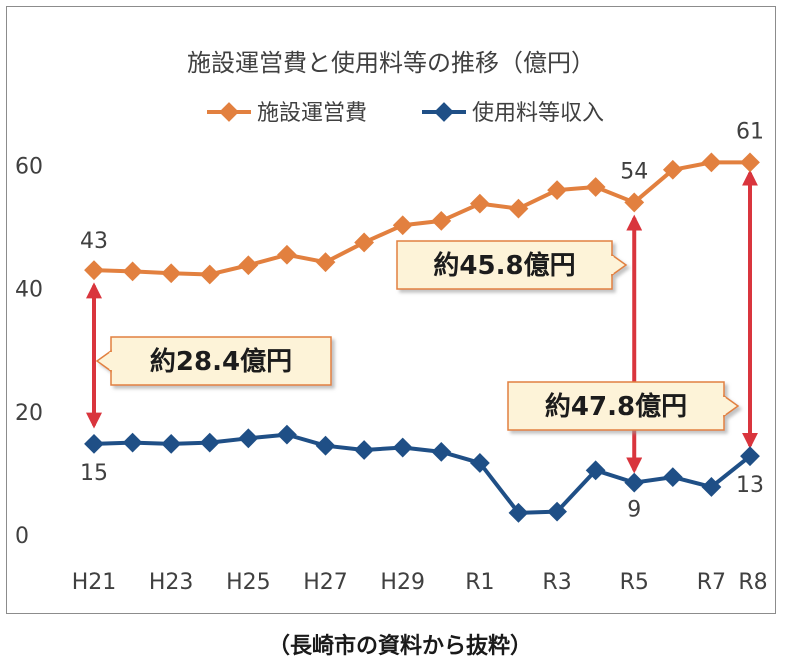 This screenshot has height=670, width=800. I want to click on y-tick-label: 60, so click(29, 166).